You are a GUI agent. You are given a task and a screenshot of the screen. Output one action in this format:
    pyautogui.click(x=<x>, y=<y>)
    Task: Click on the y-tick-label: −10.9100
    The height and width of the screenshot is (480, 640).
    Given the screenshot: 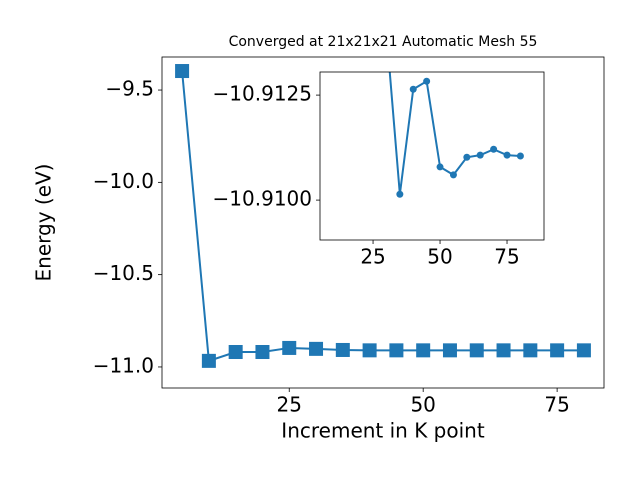 What is the action you would take?
    pyautogui.click(x=262, y=199)
    